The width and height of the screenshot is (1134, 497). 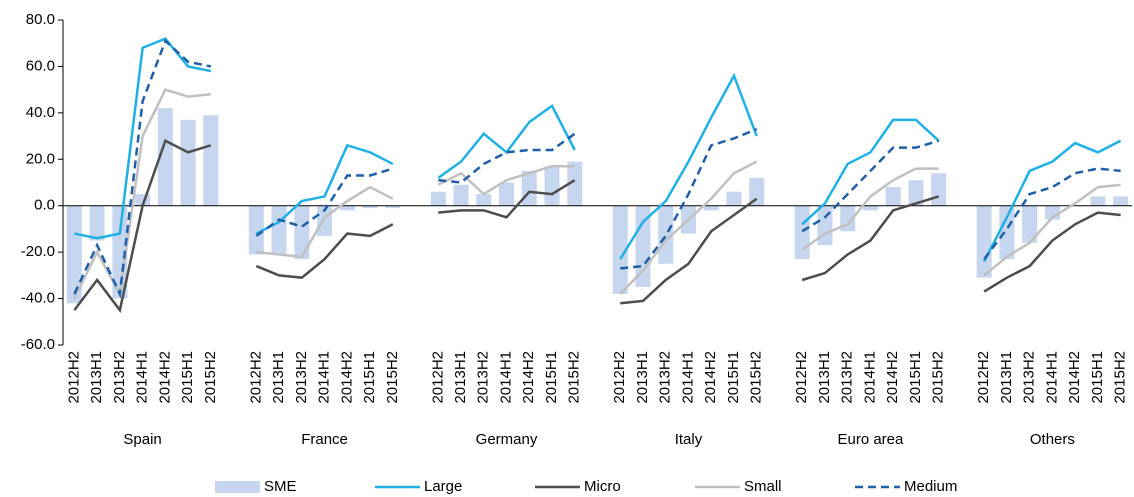 What do you see at coordinates (870, 439) in the screenshot?
I see `group-label: Euro area` at bounding box center [870, 439].